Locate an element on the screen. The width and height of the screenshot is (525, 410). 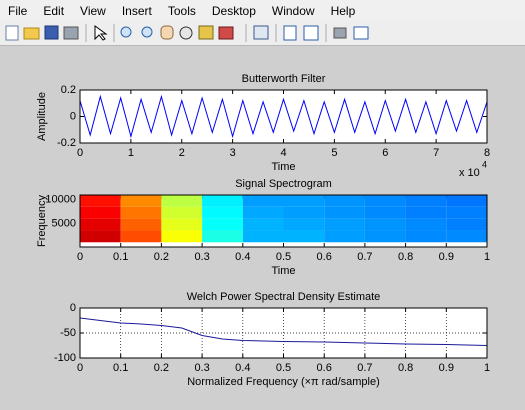
rotate-icon is located at coordinates (186, 33).